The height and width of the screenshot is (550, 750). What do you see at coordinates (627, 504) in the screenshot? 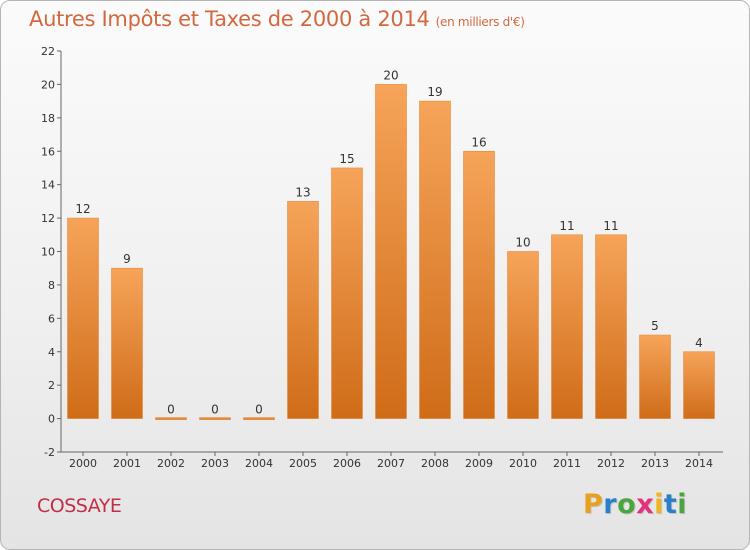
I see `logo-letter: o` at bounding box center [627, 504].